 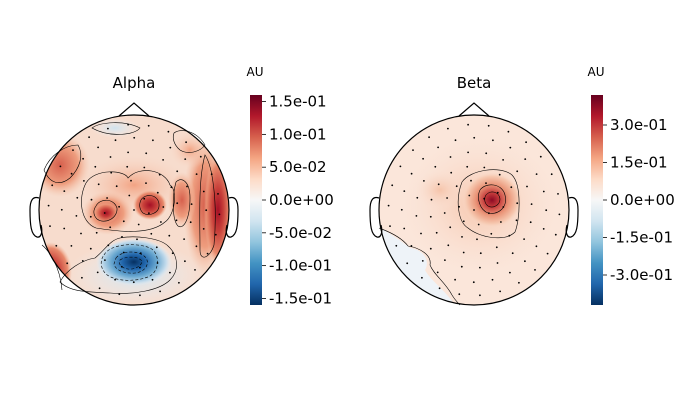 What do you see at coordinates (128, 208) in the screenshot?
I see `alpha-contours` at bounding box center [128, 208].